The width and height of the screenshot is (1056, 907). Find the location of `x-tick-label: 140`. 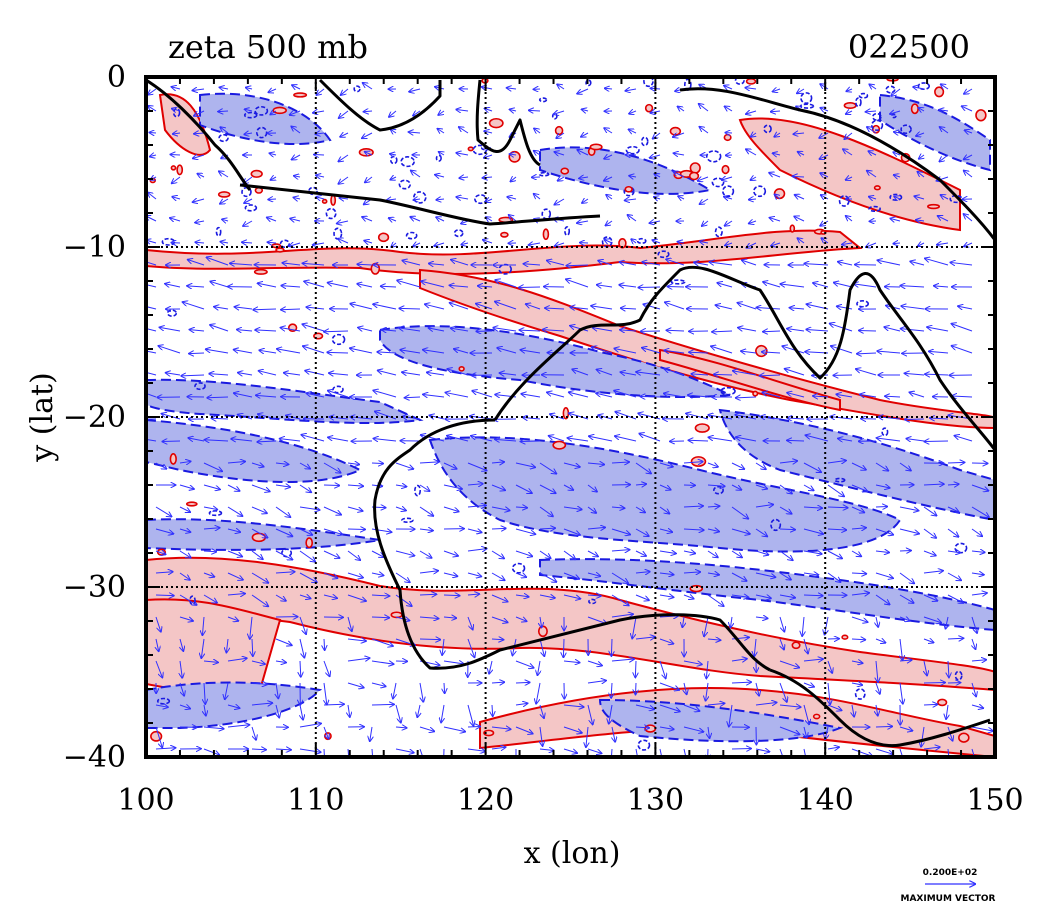

x-tick-label: 140 is located at coordinates (825, 800).